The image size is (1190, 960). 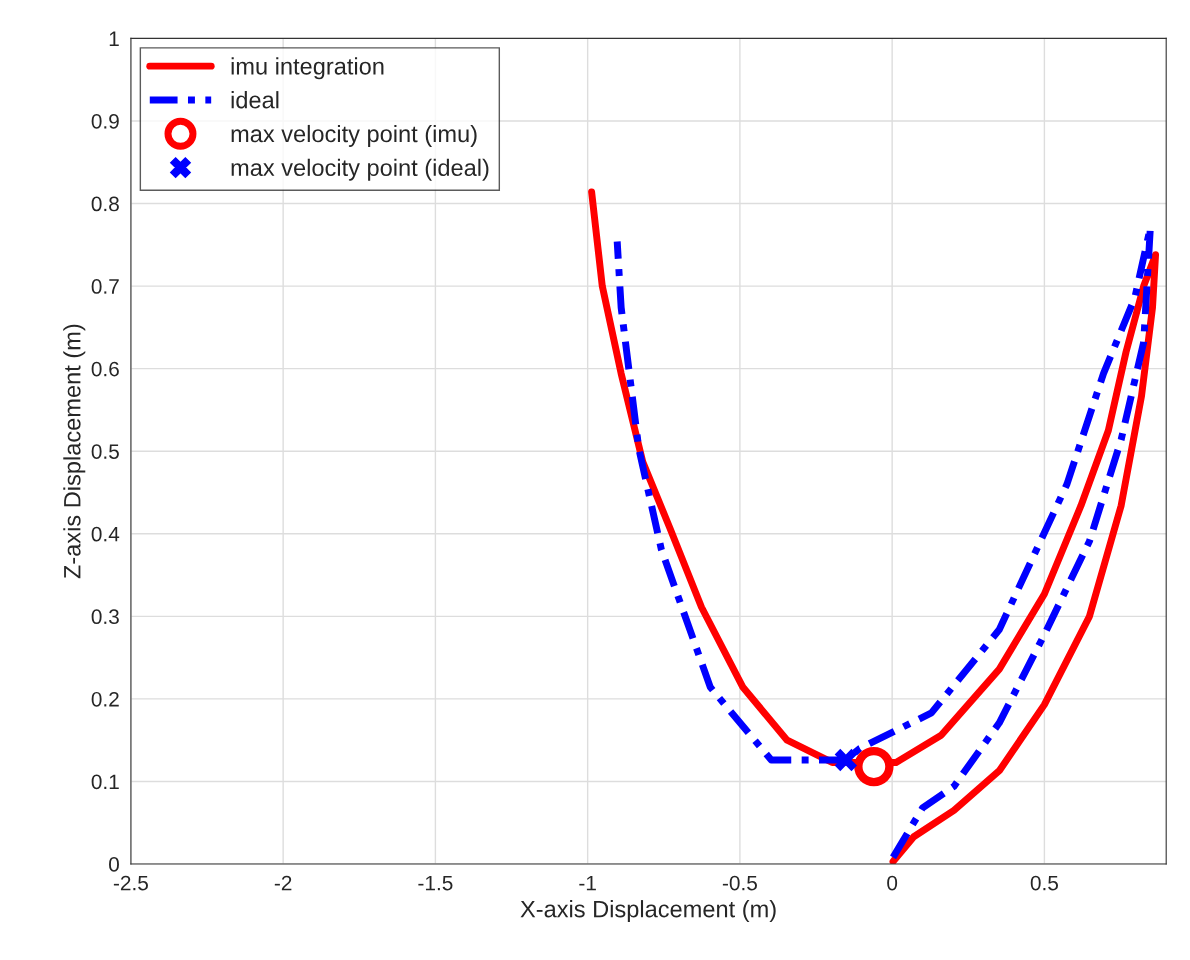 What do you see at coordinates (105, 534) in the screenshot?
I see `y-tick-label: 0.4` at bounding box center [105, 534].